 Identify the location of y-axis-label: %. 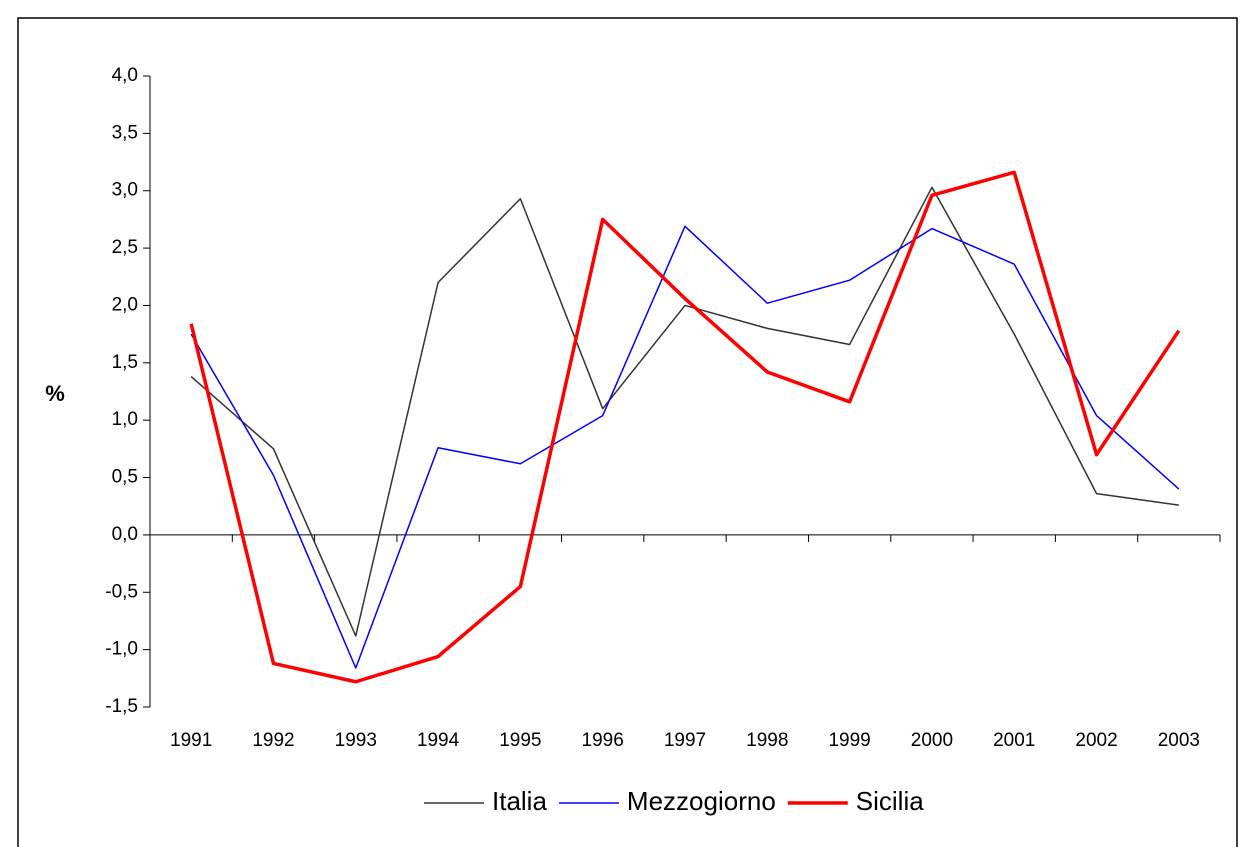
(55, 393).